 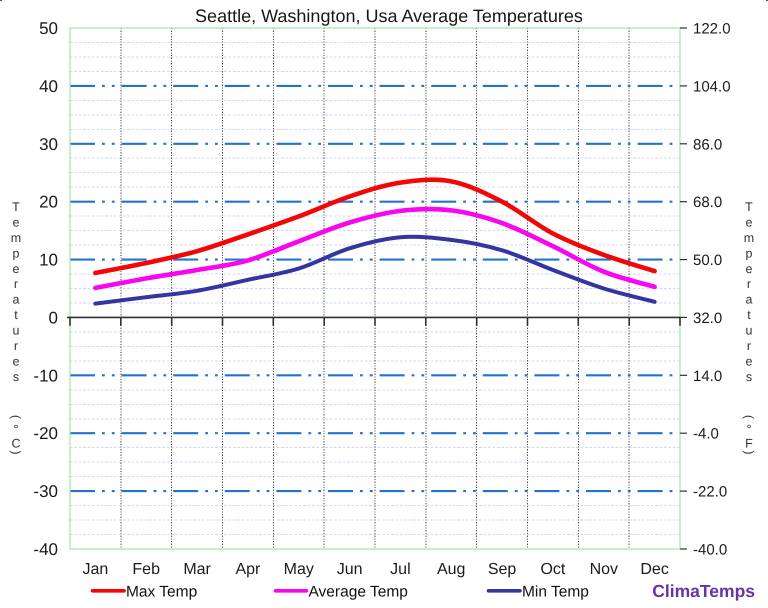 What do you see at coordinates (400, 569) in the screenshot?
I see `svg-text: Jul` at bounding box center [400, 569].